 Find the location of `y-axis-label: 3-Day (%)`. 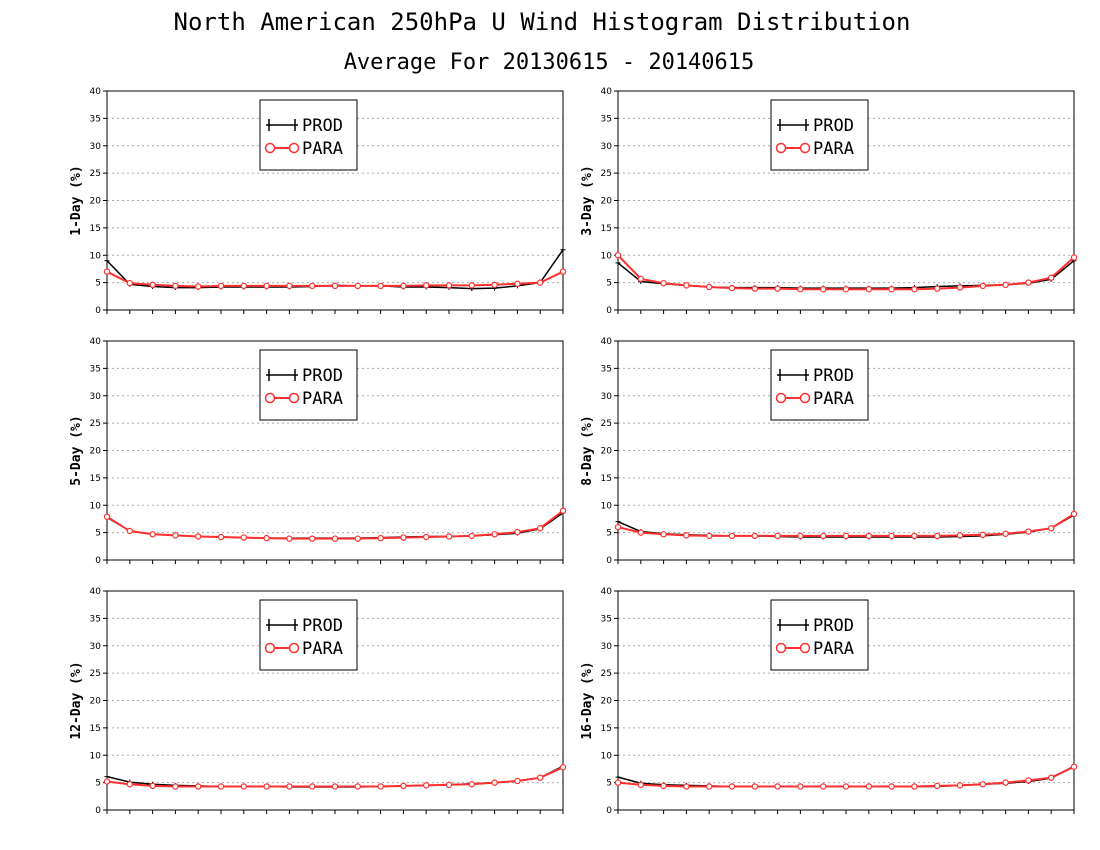

y-axis-label: 3-Day (%) is located at coordinates (587, 200).